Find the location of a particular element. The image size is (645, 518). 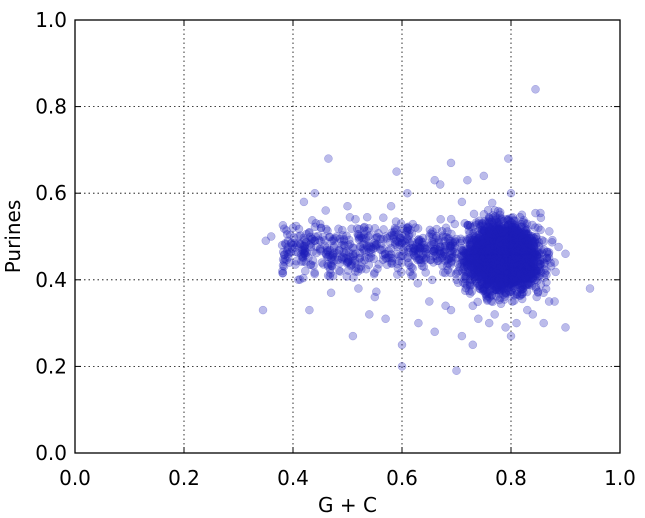

x-tick-label: 0.6 is located at coordinates (402, 478).